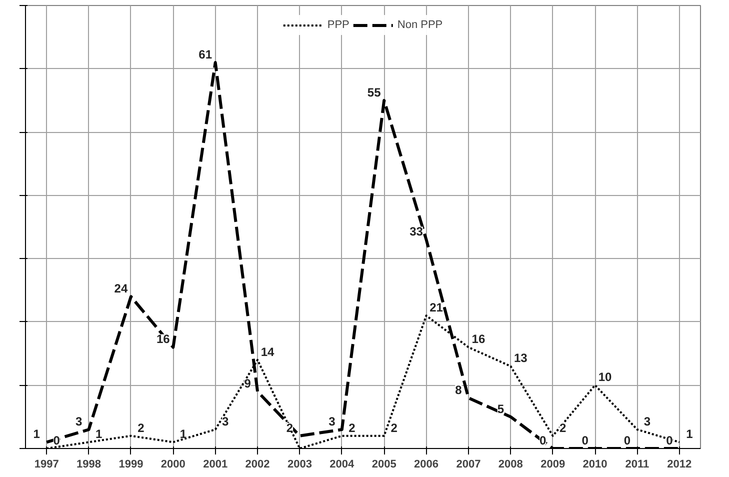 This screenshot has height=477, width=729. What do you see at coordinates (131, 464) in the screenshot?
I see `x-tick-label: 1999` at bounding box center [131, 464].